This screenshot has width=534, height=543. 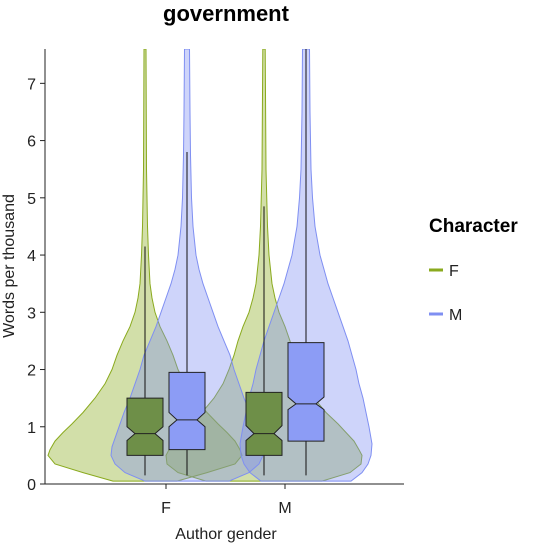 What do you see at coordinates (455, 315) in the screenshot?
I see `legend-label-m: M` at bounding box center [455, 315].